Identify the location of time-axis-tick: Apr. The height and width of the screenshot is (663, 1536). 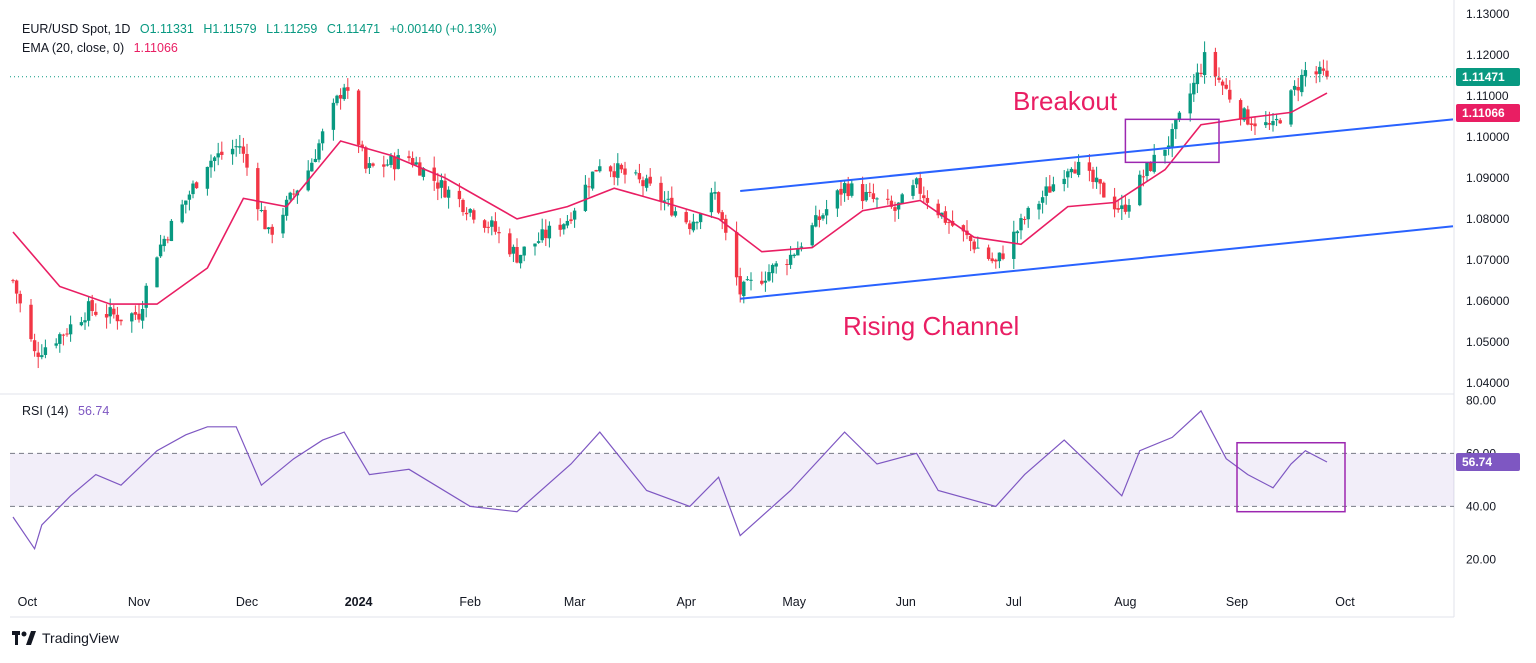
(685, 602).